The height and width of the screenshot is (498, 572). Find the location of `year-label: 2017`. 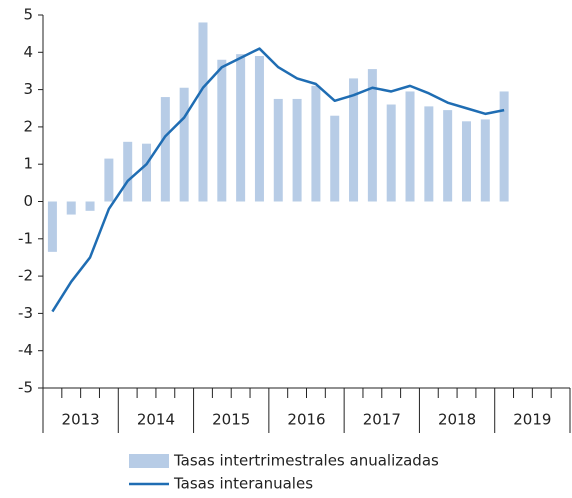

year-label: 2017 is located at coordinates (382, 420).